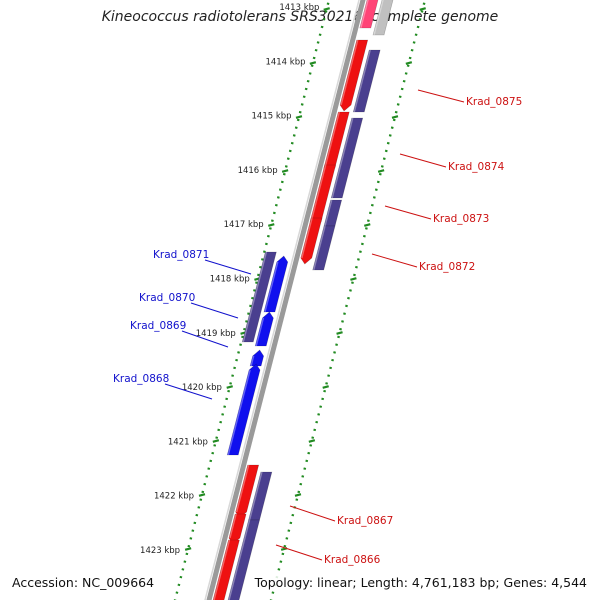 This screenshot has height=600, width=600. I want to click on ruler-label: 1422 kbp, so click(174, 497).